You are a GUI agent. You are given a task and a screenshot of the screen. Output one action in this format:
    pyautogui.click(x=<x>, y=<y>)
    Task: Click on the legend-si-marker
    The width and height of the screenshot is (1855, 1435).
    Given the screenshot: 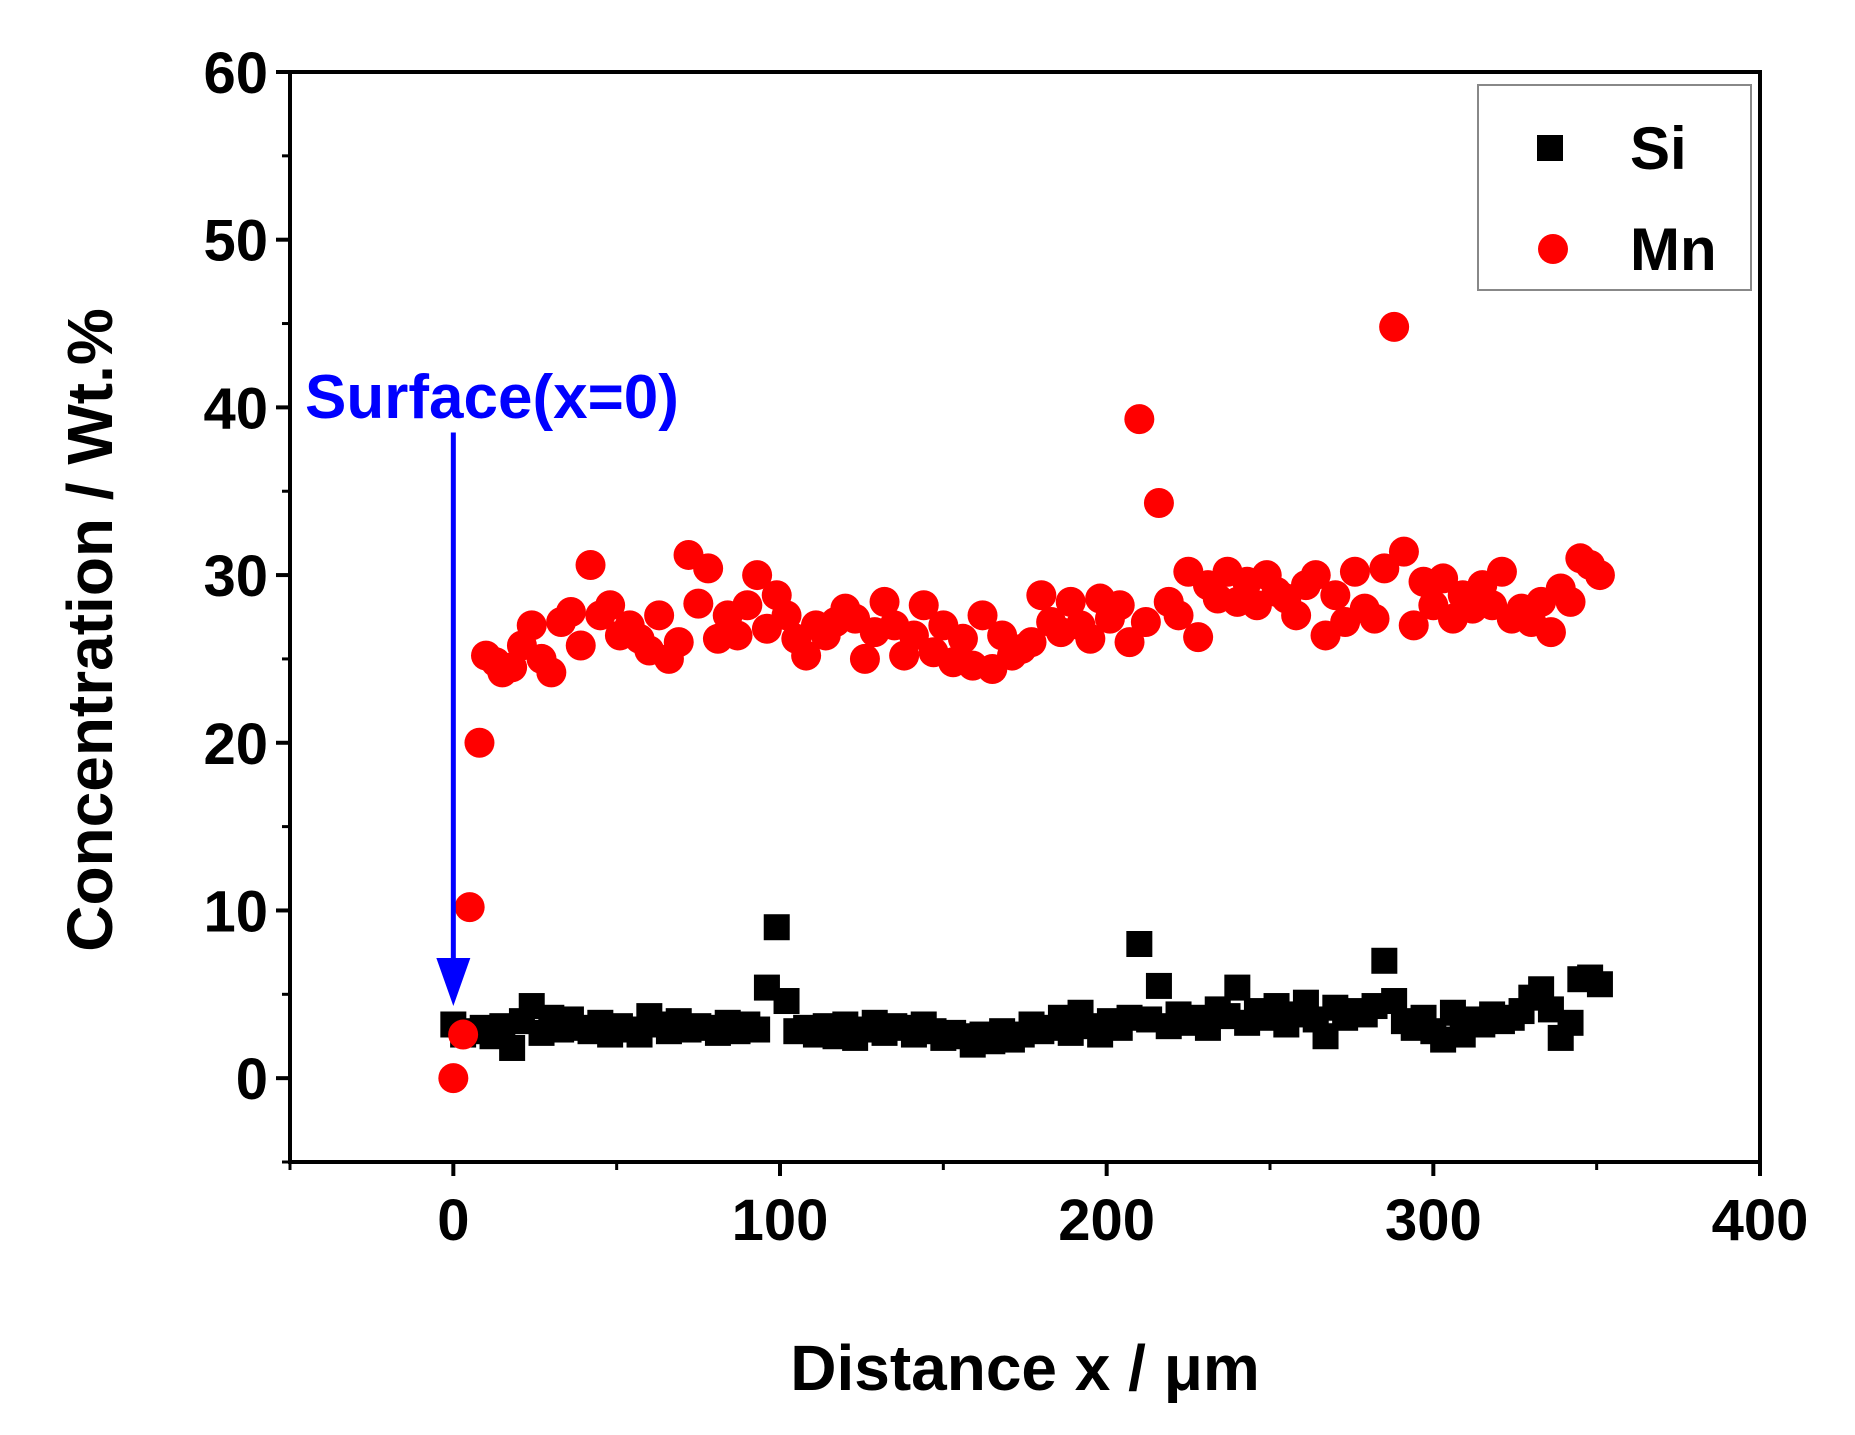 What is the action you would take?
    pyautogui.click(x=1550, y=148)
    